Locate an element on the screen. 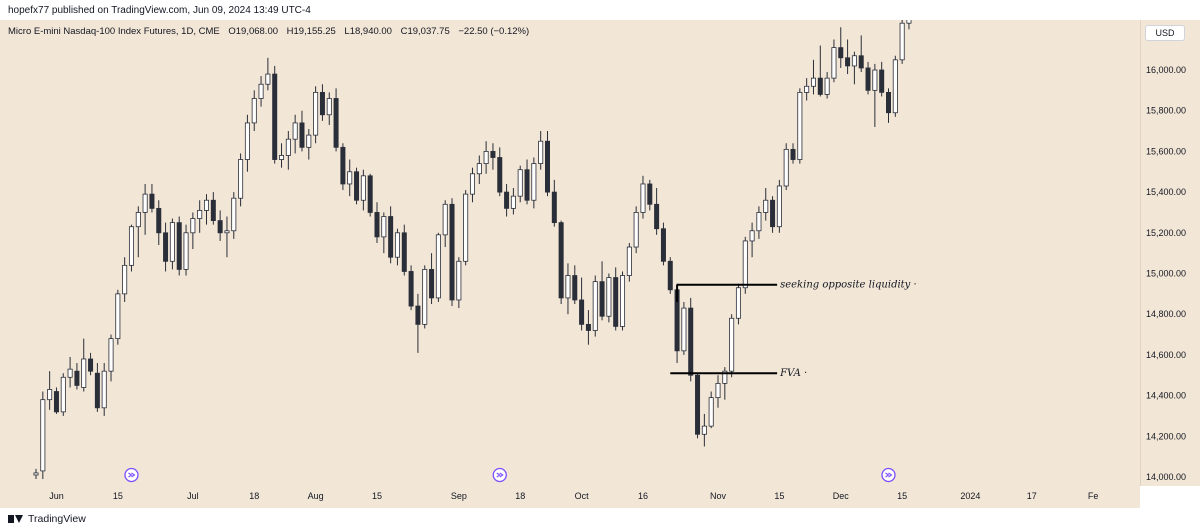 This screenshot has height=532, width=1200. y-tick-label: 15,400.00 is located at coordinates (1166, 192).